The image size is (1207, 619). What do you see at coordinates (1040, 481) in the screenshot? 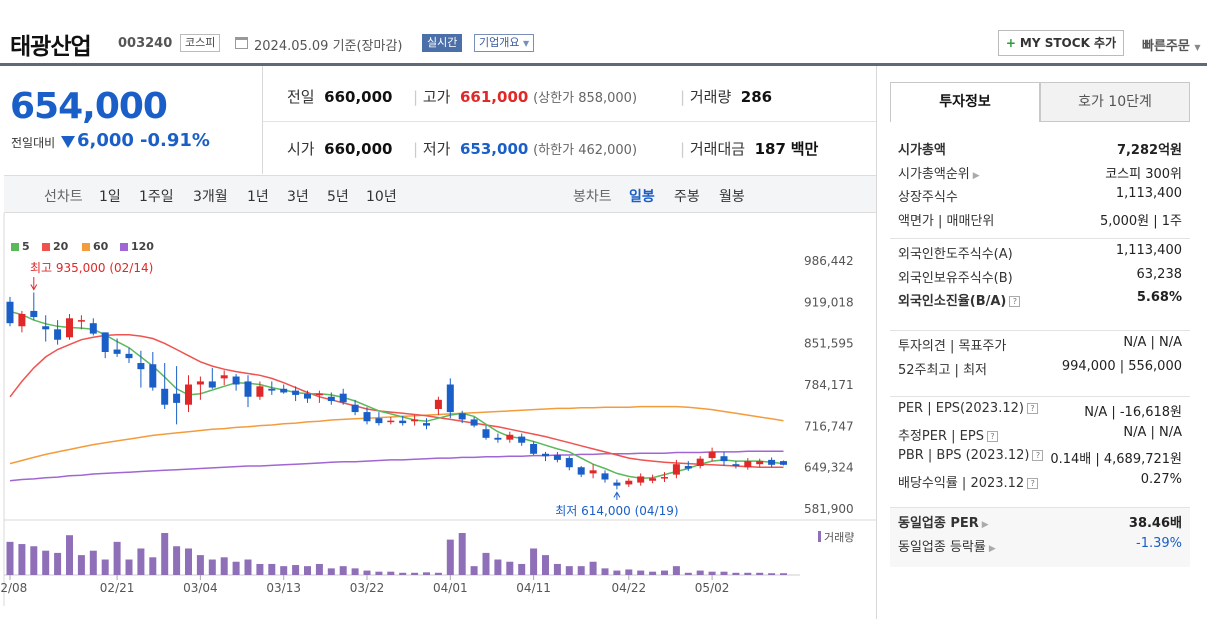
I see `info-row: 배당수익률 | 2023.12? 0.27%` at bounding box center [1040, 481].